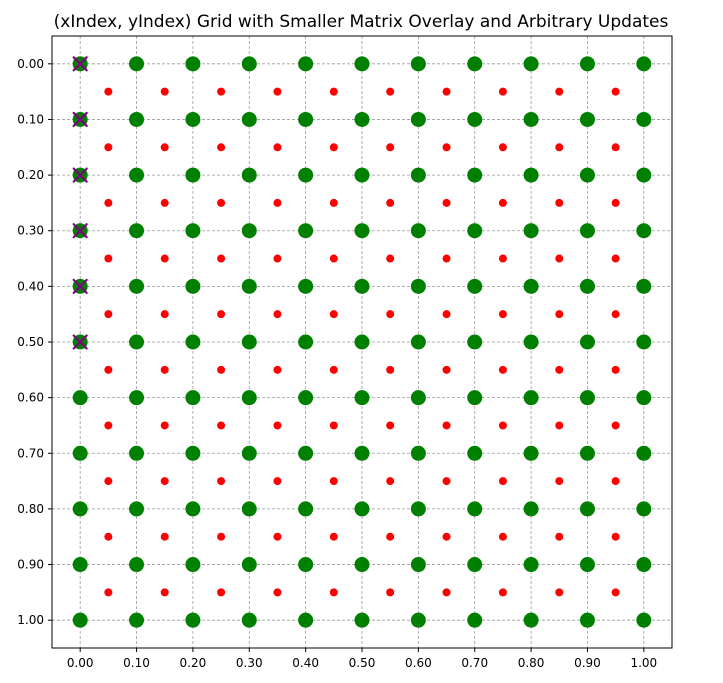 Image resolution: width=723 pixels, height=683 pixels. I want to click on x-tick-label: 0.80, so click(531, 663).